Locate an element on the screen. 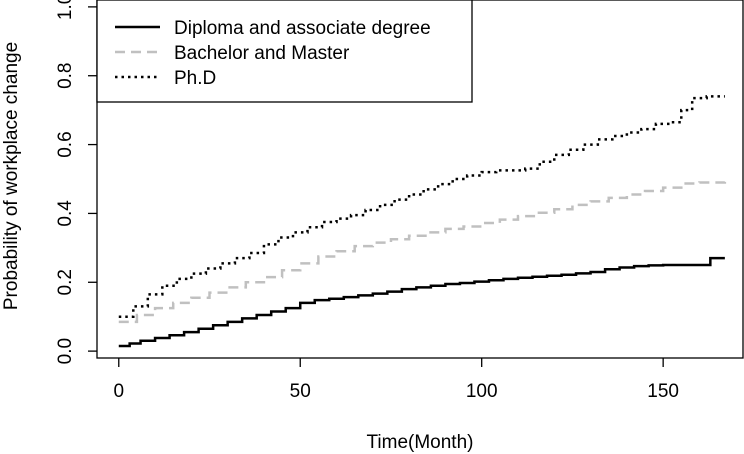 The height and width of the screenshot is (454, 744). y-tick-label: 1.0 is located at coordinates (65, 10).